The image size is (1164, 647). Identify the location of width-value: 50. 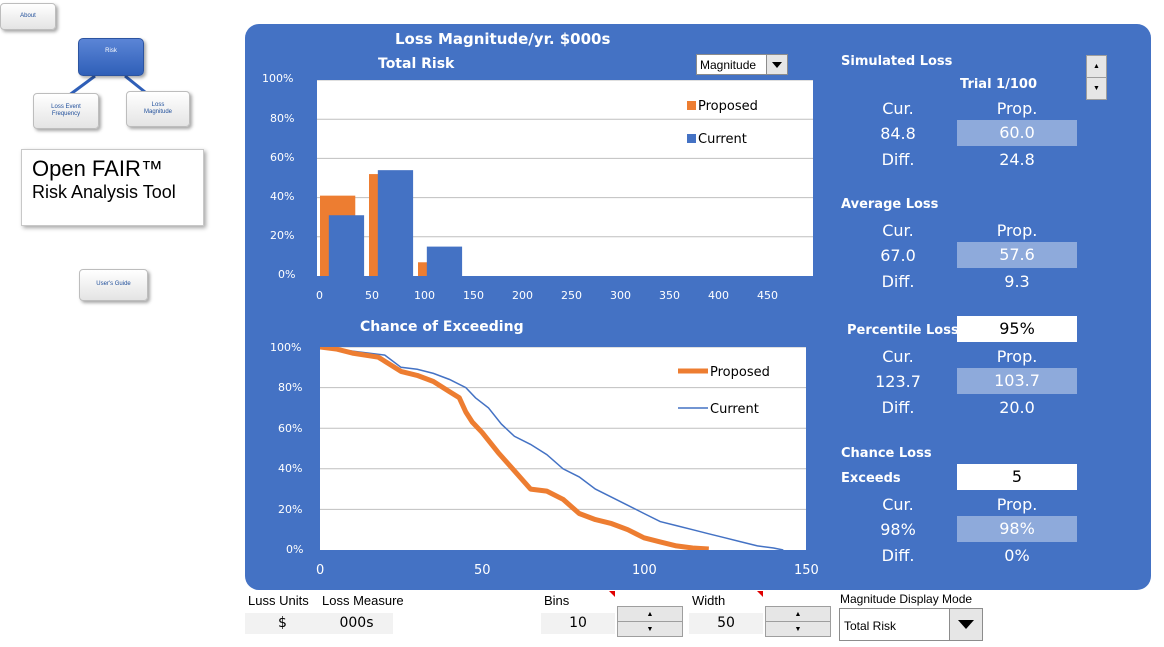
(726, 623).